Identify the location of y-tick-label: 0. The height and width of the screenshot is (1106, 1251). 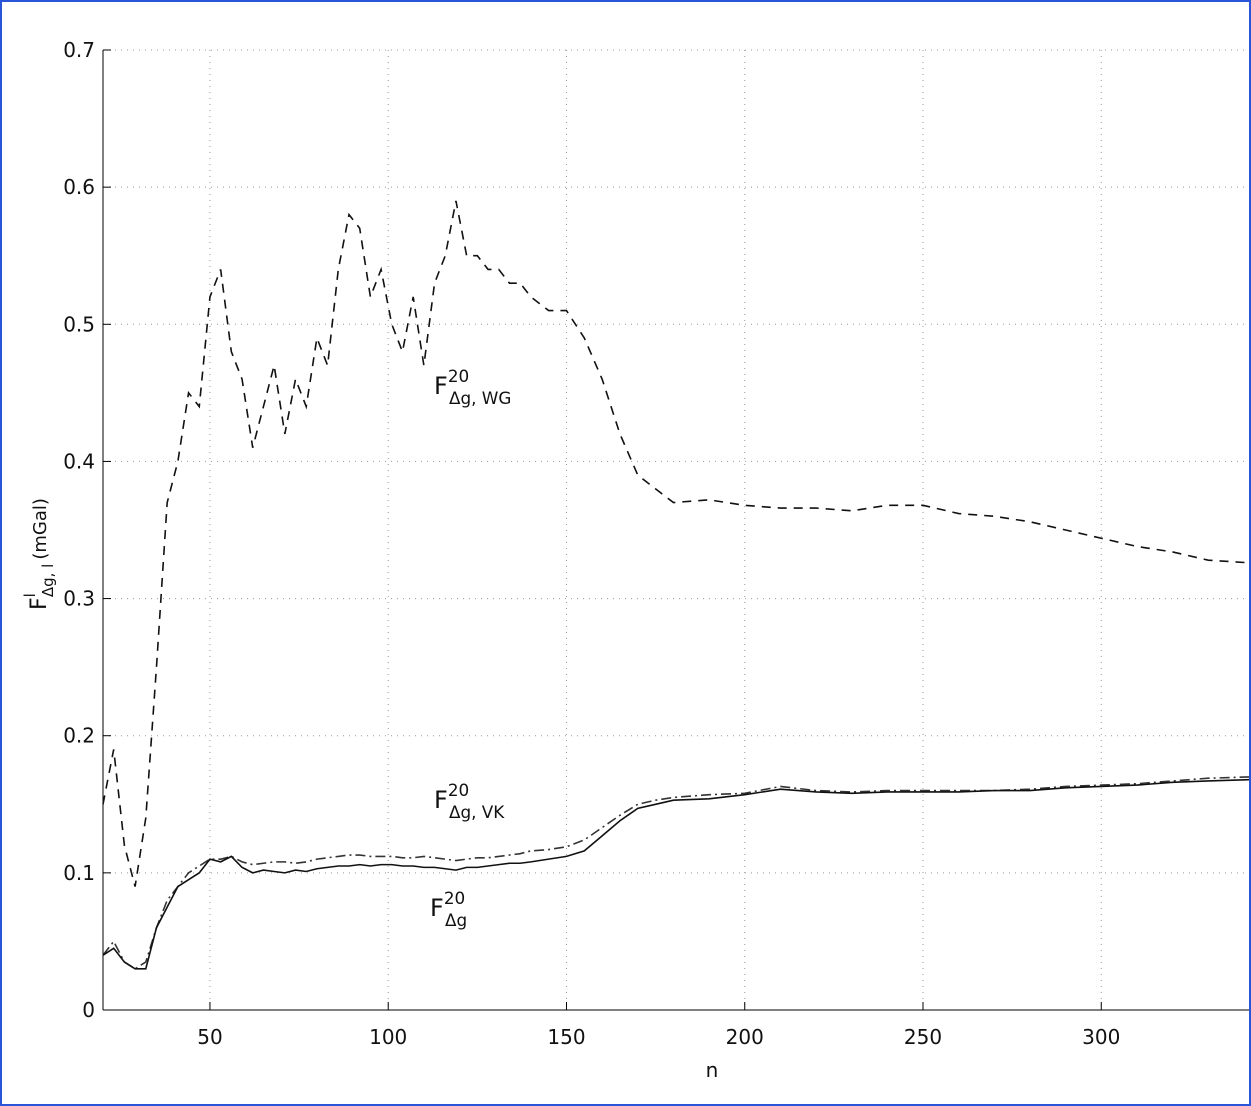
(88, 1010).